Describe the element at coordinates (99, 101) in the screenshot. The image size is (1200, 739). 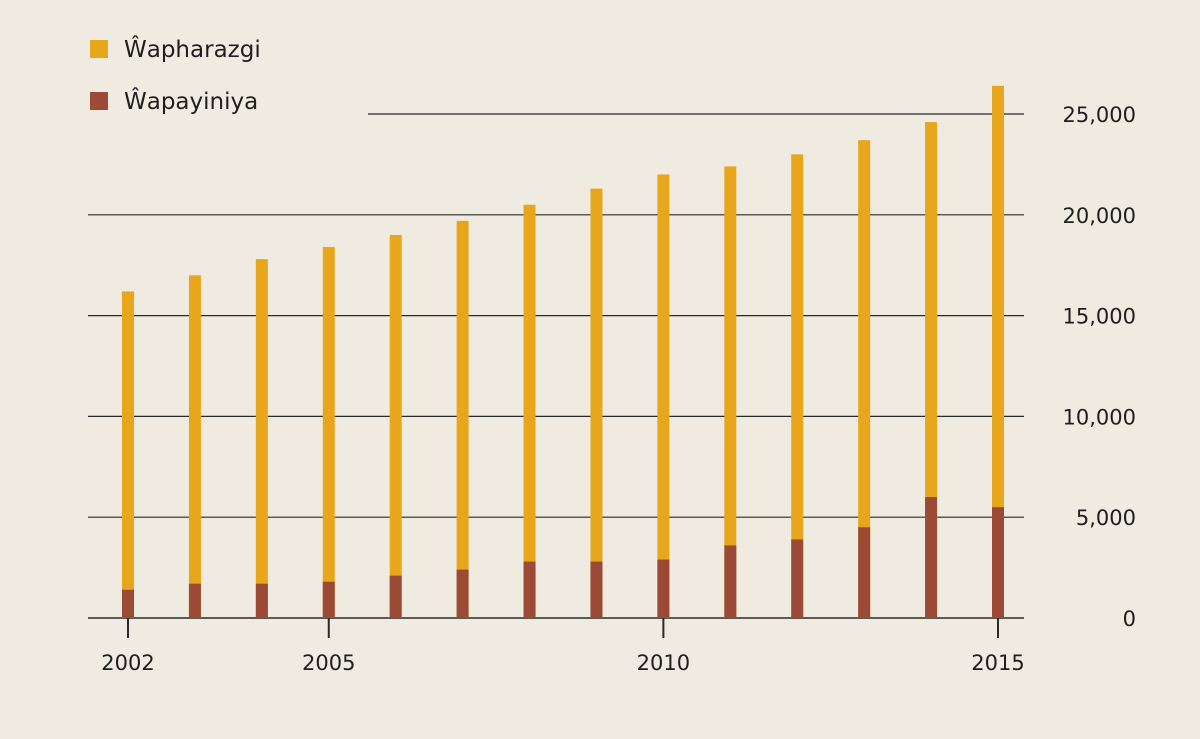
I see `legend-swatch-inner` at that location.